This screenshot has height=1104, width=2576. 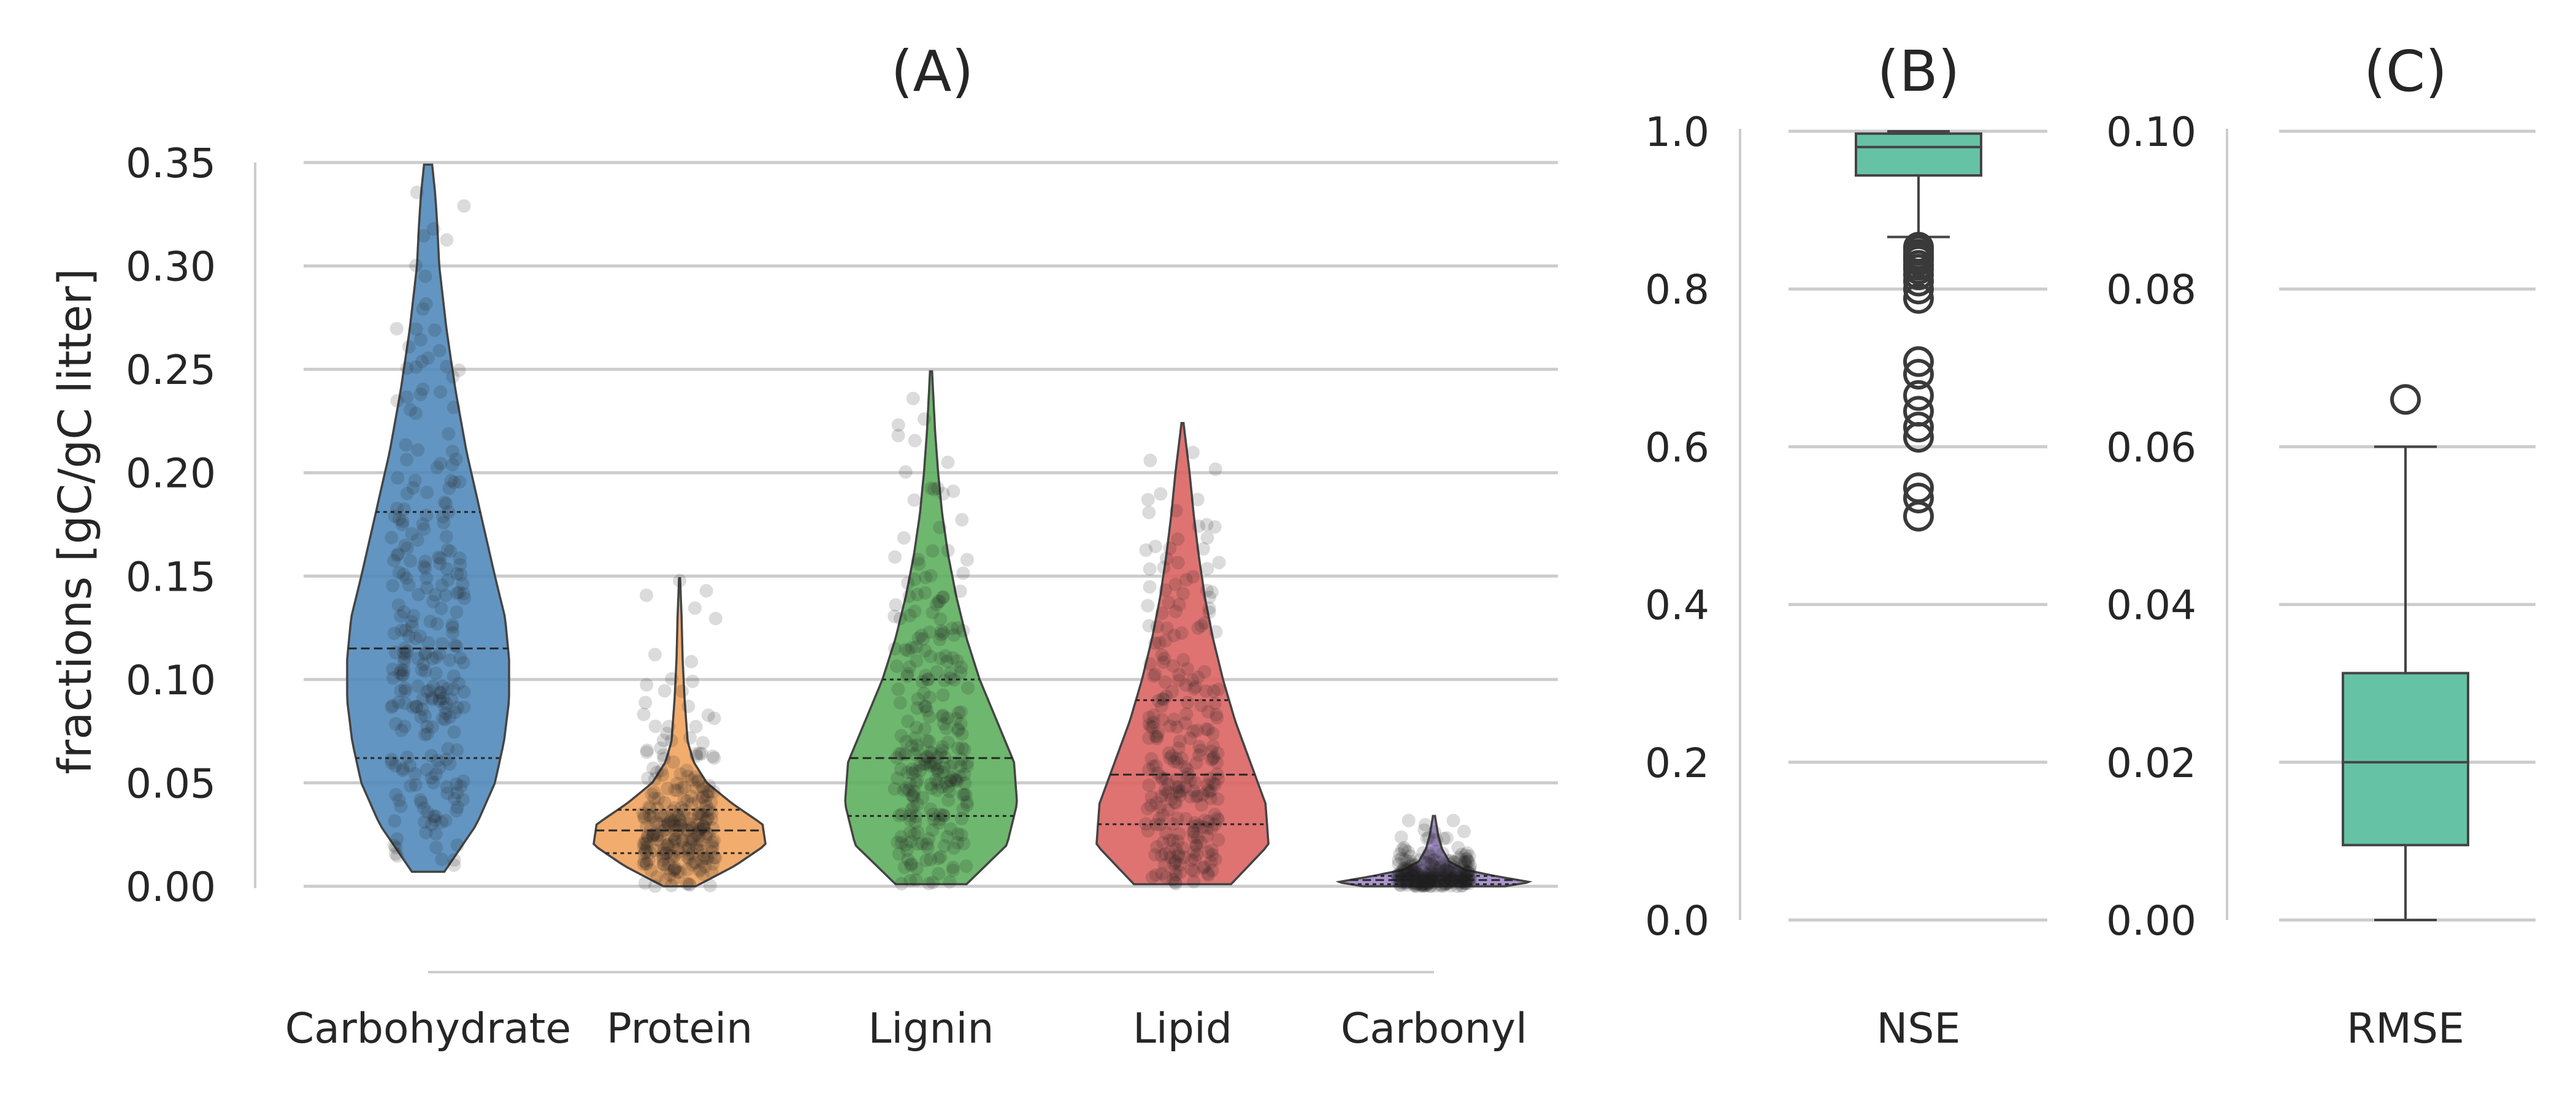 I want to click on y-tick-label: 0.35, so click(x=171, y=163).